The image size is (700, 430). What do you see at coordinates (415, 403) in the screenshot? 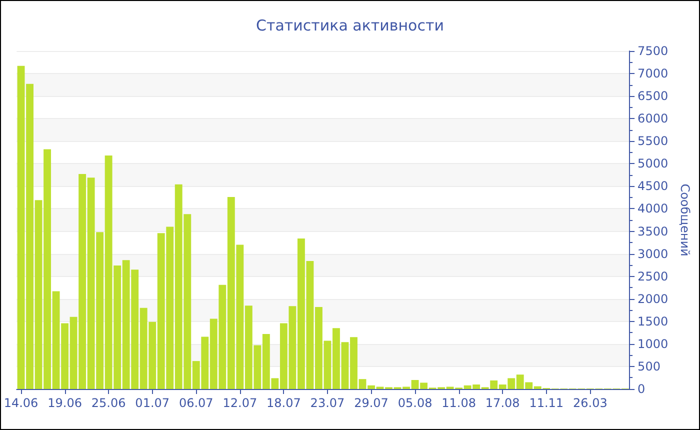
I see `x-tick-label: 05.08` at bounding box center [415, 403].